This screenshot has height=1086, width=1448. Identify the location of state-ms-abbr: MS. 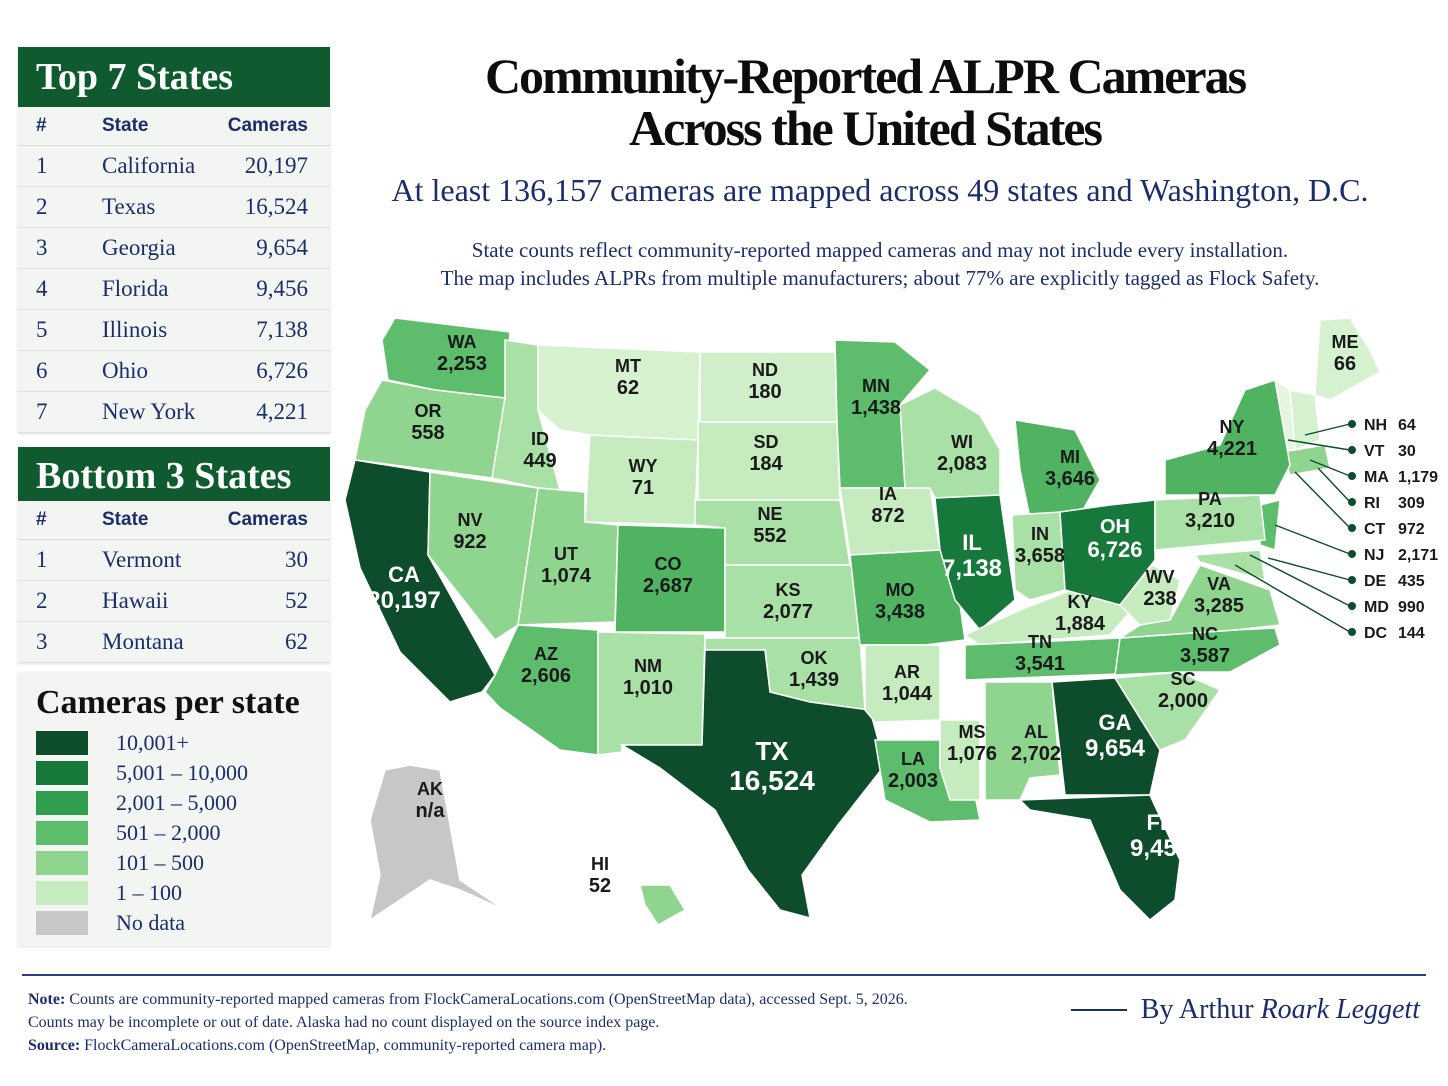
(972, 732).